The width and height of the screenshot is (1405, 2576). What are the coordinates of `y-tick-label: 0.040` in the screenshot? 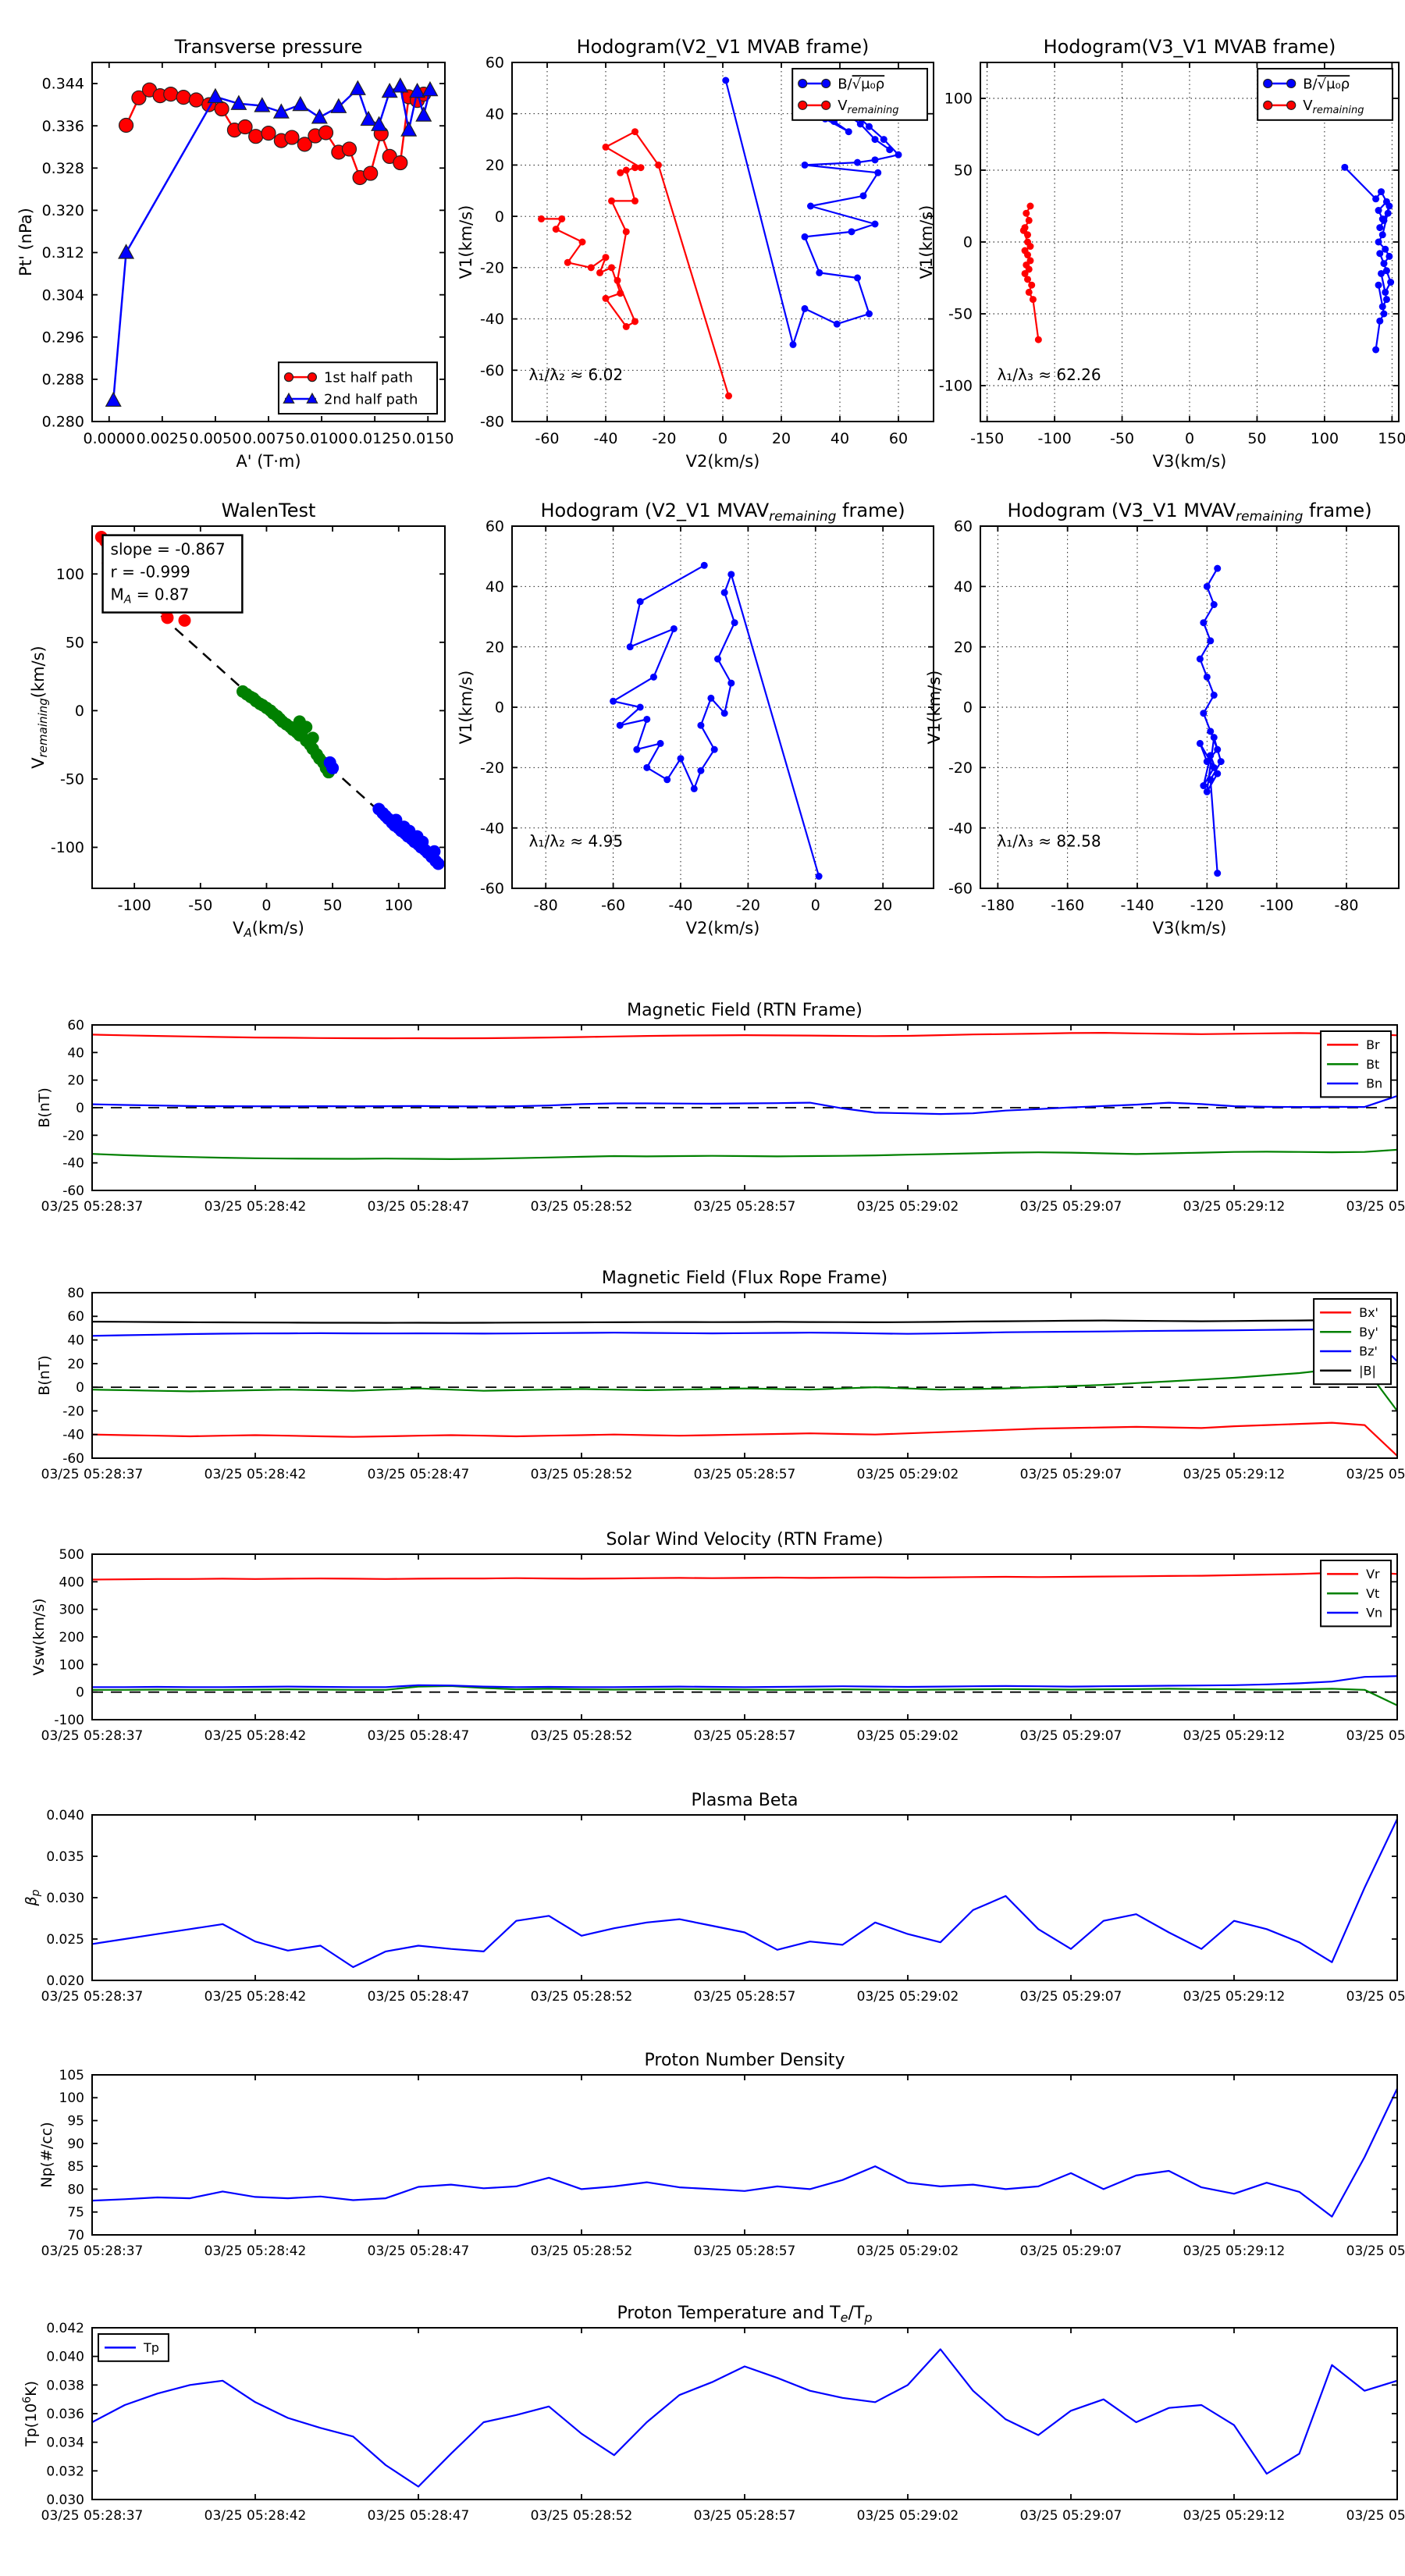 It's located at (65, 2357).